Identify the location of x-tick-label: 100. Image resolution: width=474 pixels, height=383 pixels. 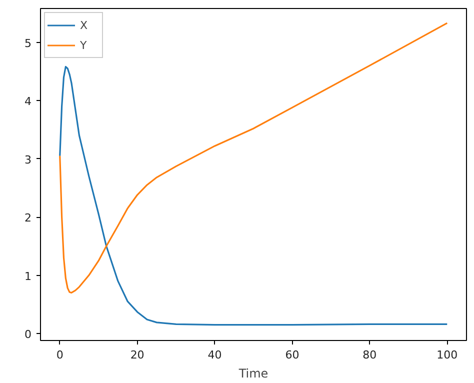
(447, 355).